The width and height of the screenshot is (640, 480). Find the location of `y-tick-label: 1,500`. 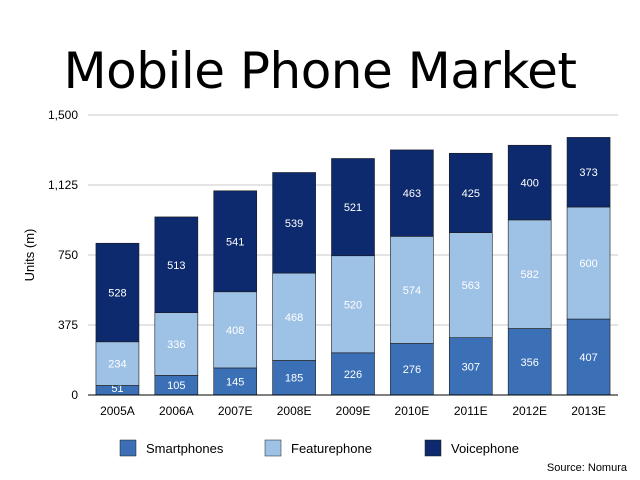

y-tick-label: 1,500 is located at coordinates (63, 115).